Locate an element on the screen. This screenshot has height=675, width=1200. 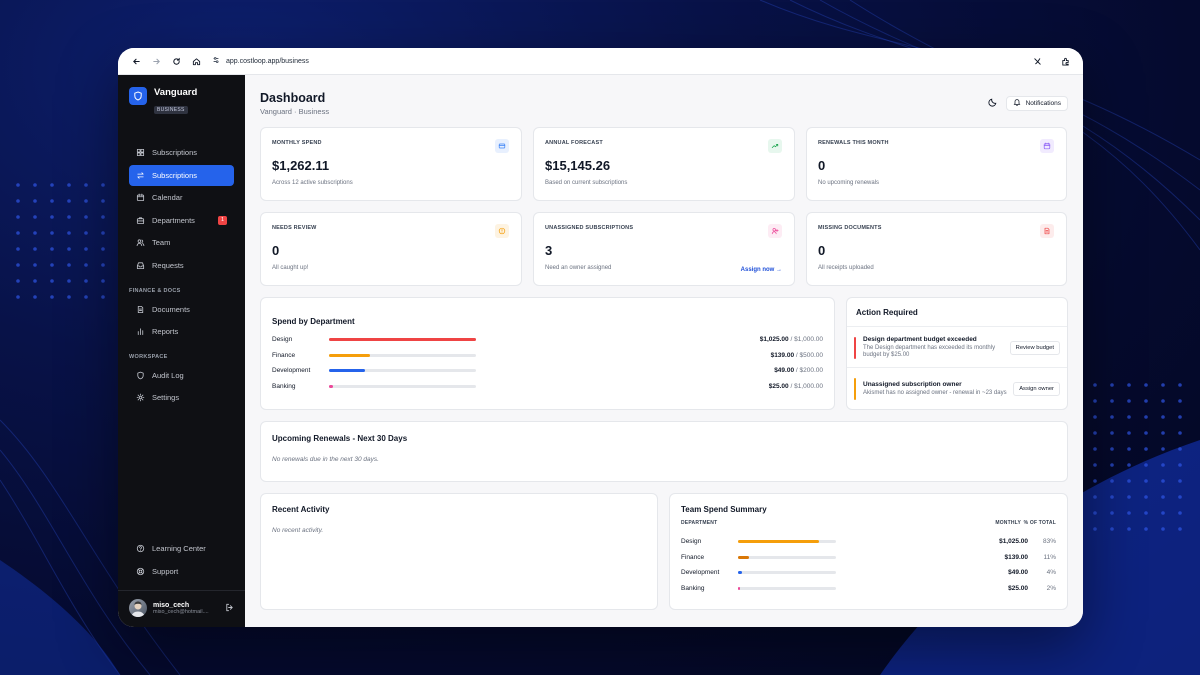
monthly-amount: $49.00 is located at coordinates (1018, 573).